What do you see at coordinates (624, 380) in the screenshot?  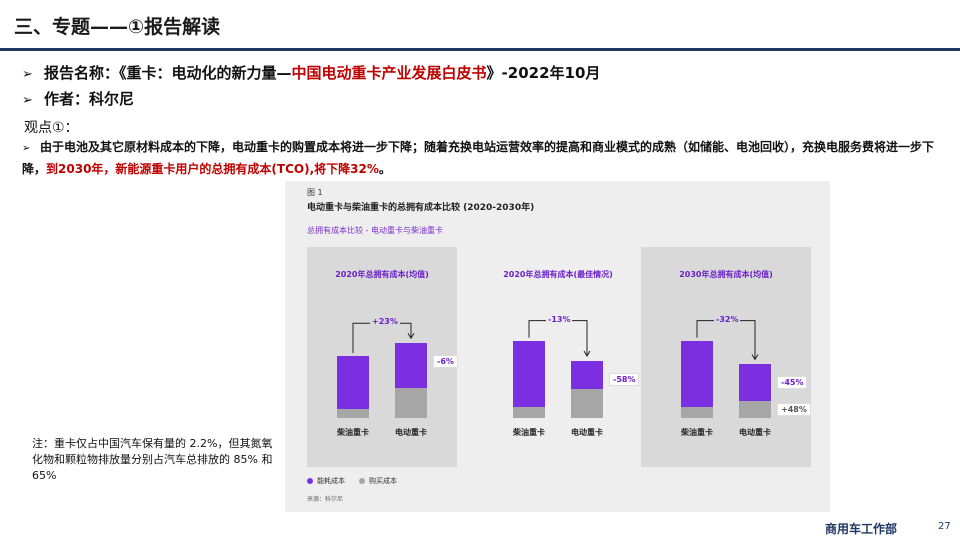 I see `side-change-badge: -58%` at bounding box center [624, 380].